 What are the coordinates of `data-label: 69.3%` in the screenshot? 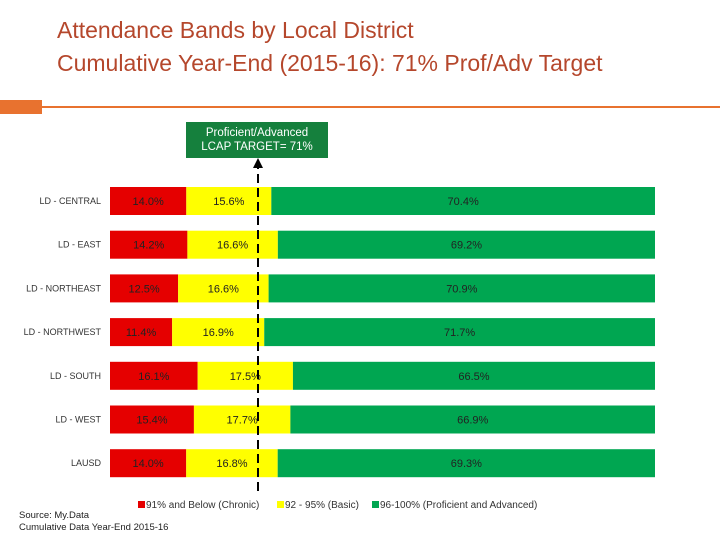 It's located at (466, 464).